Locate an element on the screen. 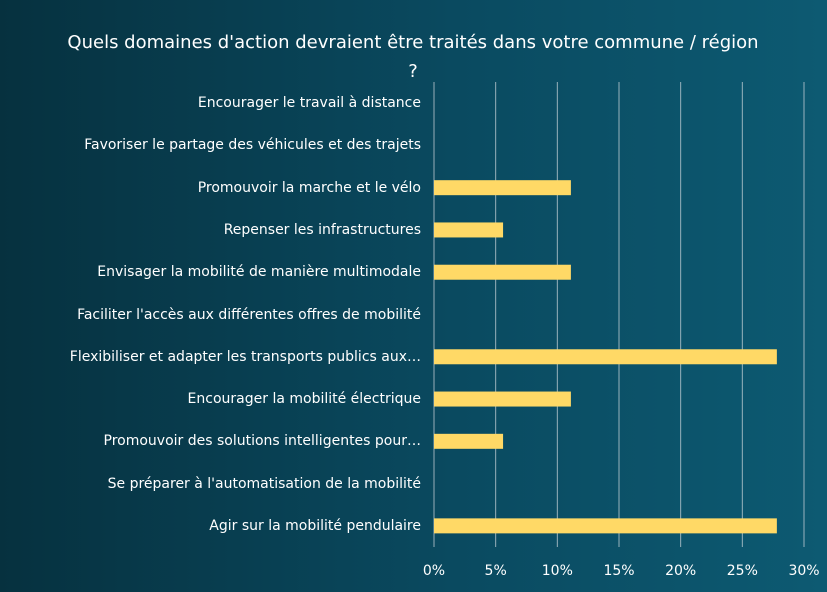 The width and height of the screenshot is (827, 592). x-tick-label: 10% is located at coordinates (557, 571).